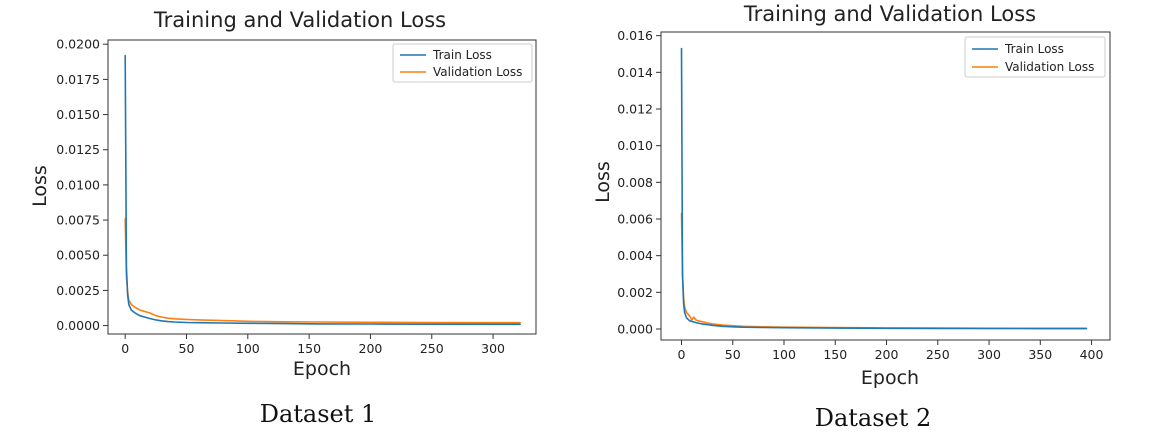 Image resolution: width=1162 pixels, height=444 pixels. I want to click on x-axis-ticks: 0 50 100 150 200 250 300, so click(313, 345).